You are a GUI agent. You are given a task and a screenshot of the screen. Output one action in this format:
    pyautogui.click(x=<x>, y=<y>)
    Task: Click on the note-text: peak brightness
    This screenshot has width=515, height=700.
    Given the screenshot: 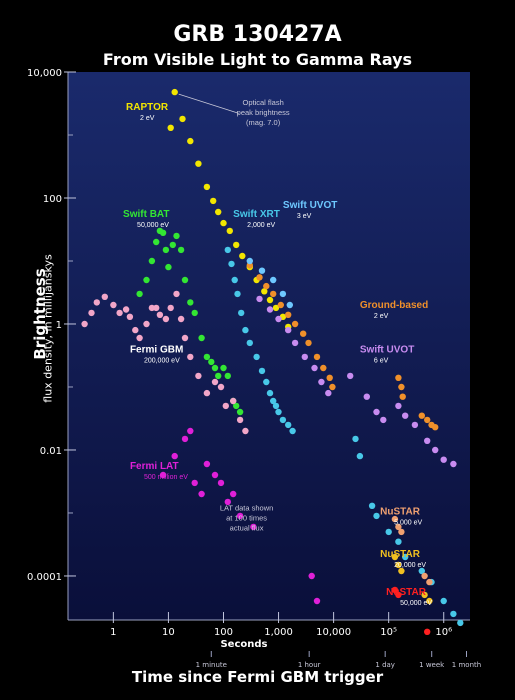 What is the action you would take?
    pyautogui.click(x=263, y=112)
    